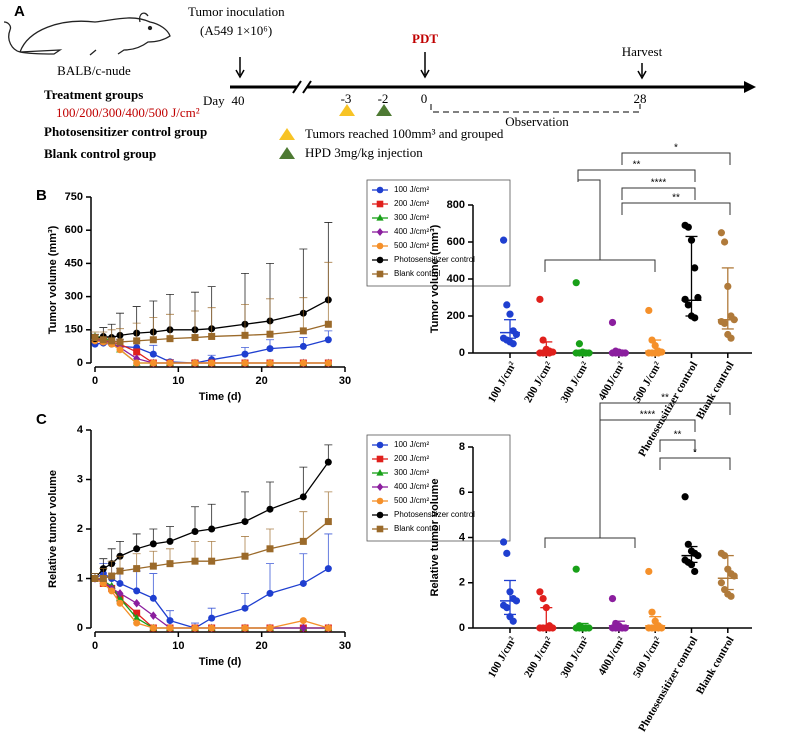  Describe the element at coordinates (612, 380) in the screenshot. I see `x-tick-label: 400J/cm²` at that location.